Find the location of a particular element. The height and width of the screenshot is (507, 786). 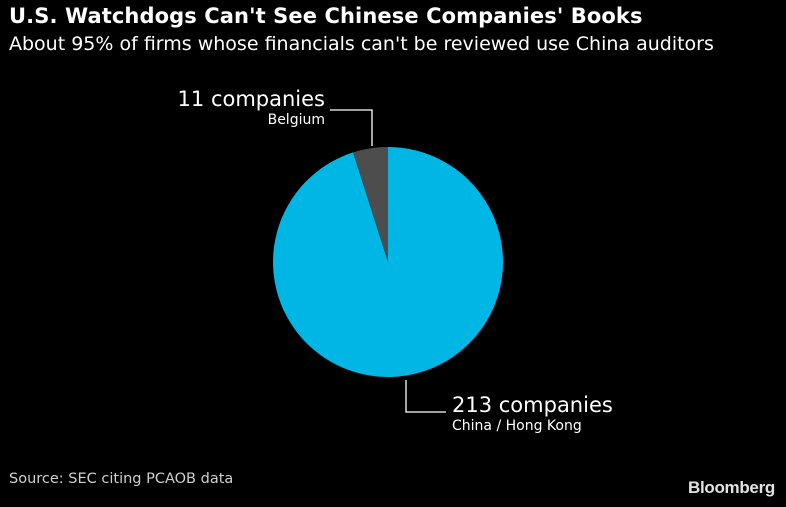

slice-name-label-china: China / Hong Kong is located at coordinates (517, 426).